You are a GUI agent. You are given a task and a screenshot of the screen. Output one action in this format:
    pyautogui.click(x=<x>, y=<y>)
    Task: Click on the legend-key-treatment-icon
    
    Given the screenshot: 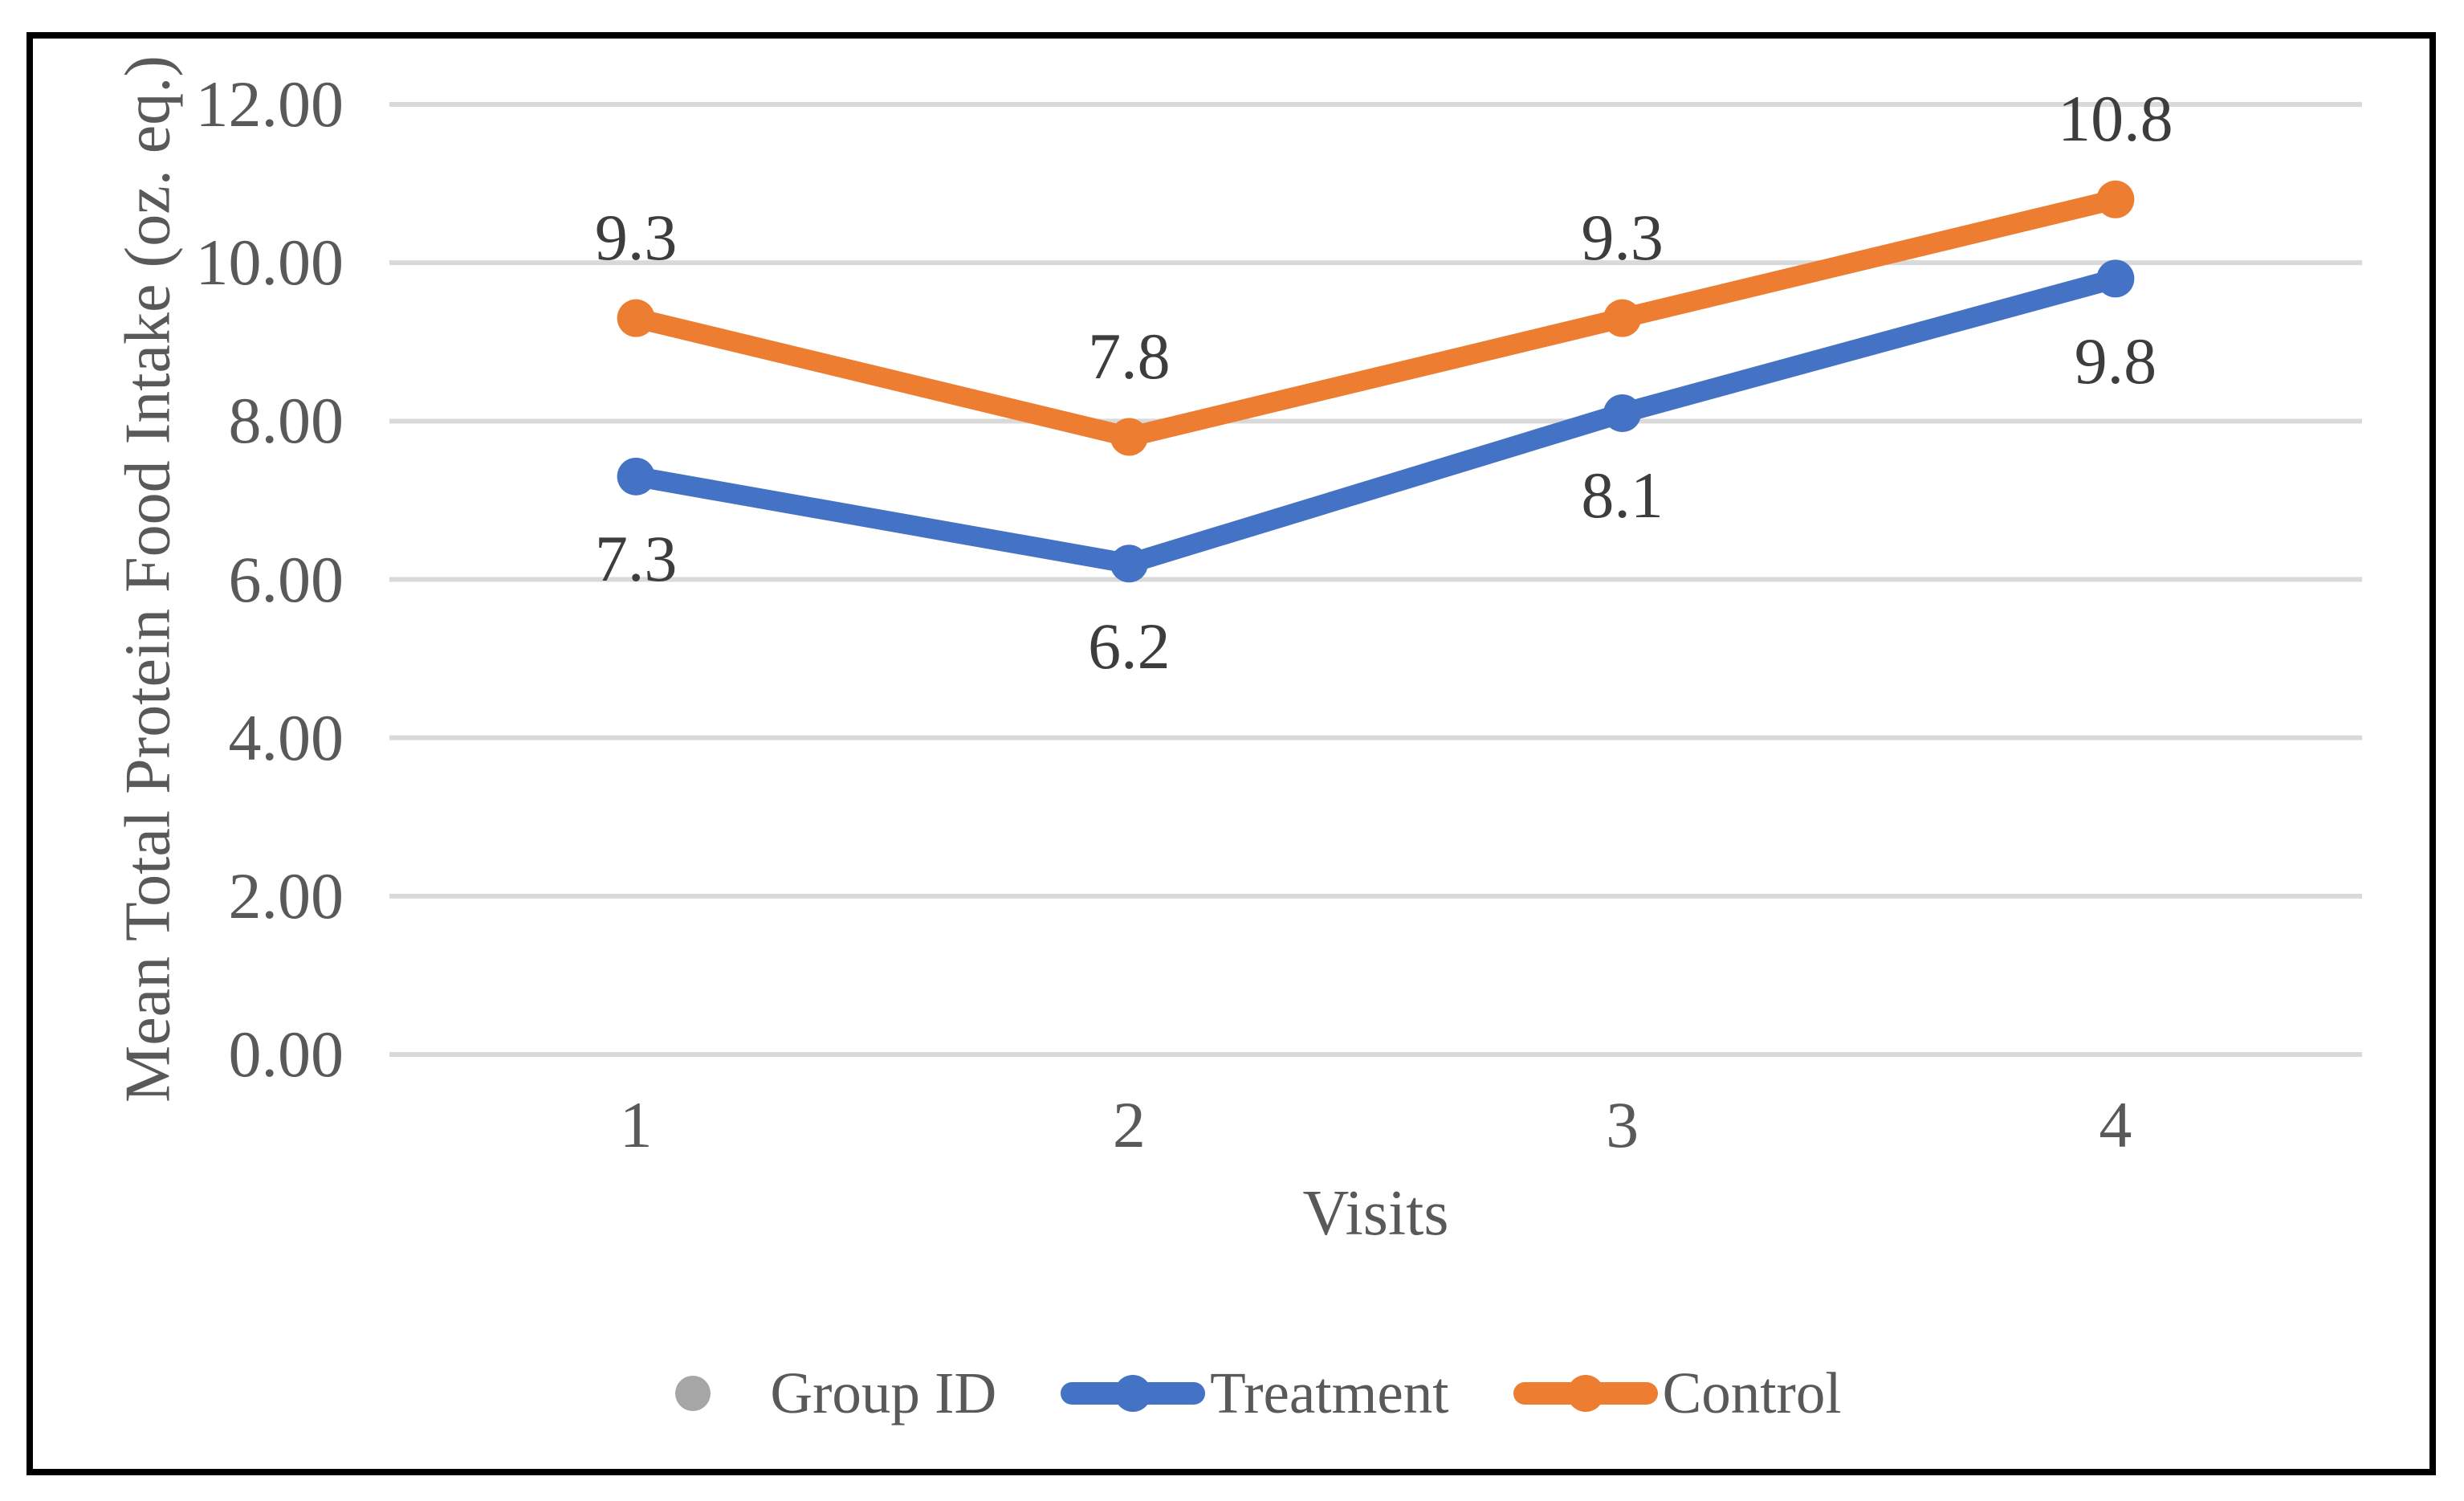 What is the action you would take?
    pyautogui.click(x=1133, y=1393)
    